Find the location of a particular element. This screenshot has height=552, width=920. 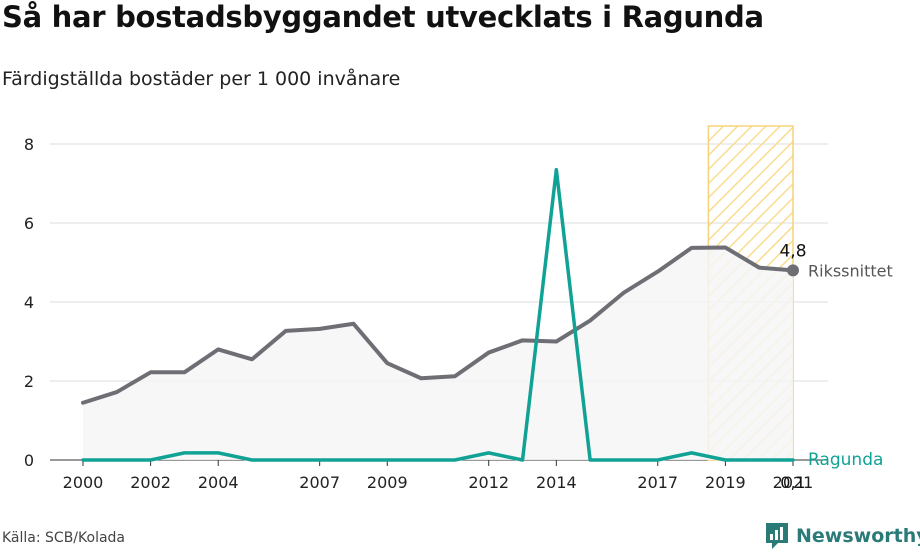

rikssnittet-endpoint is located at coordinates (793, 270).